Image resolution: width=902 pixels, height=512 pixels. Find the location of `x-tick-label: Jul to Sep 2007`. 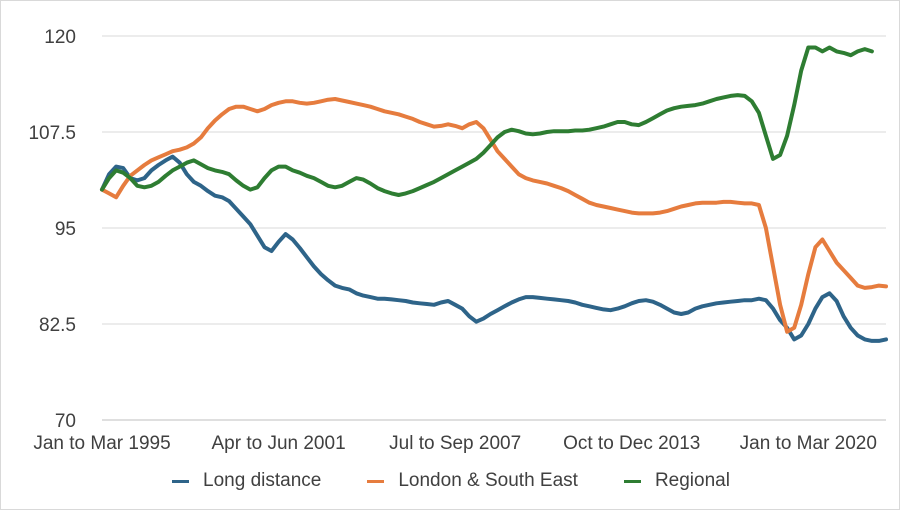

x-tick-label: Jul to Sep 2007 is located at coordinates (455, 443).